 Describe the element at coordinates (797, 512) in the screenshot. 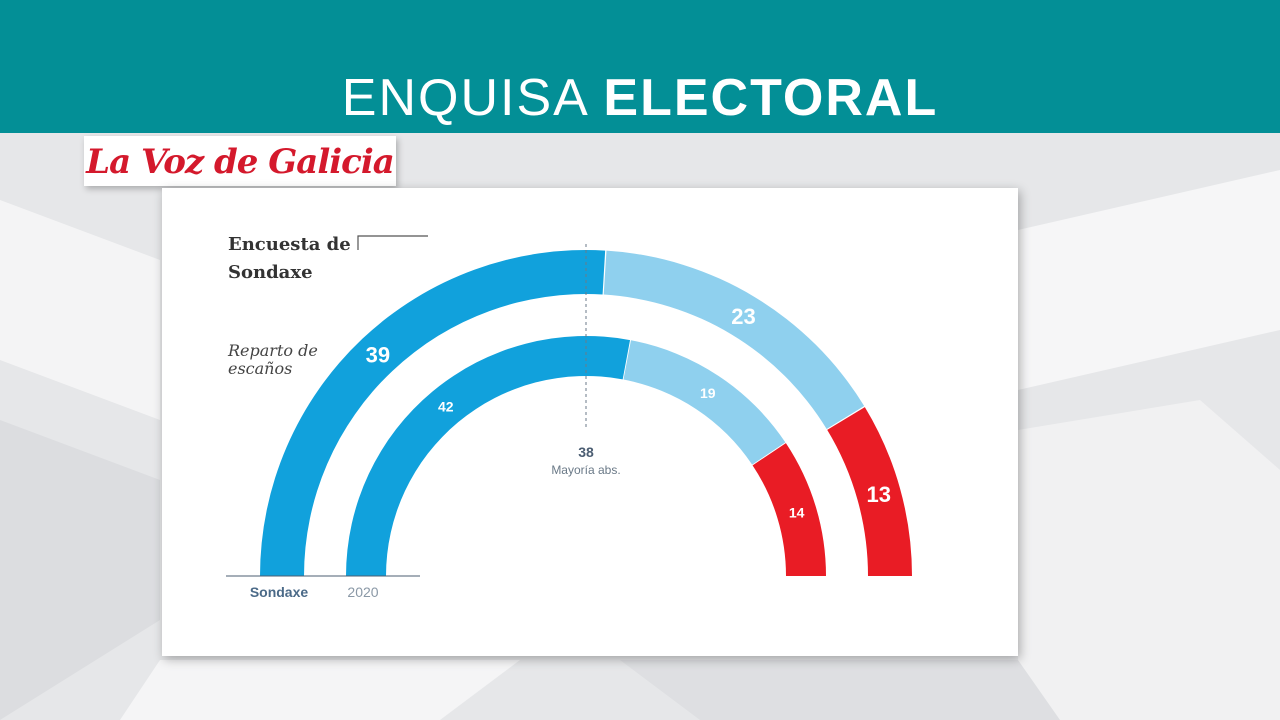

I see `arc-label-1-2: 14` at that location.